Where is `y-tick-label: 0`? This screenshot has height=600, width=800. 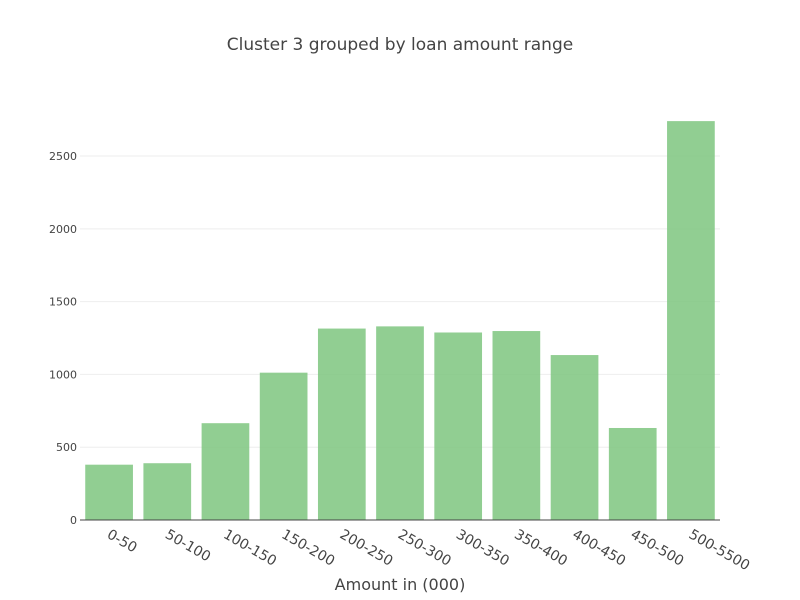 y-tick-label: 0 is located at coordinates (73, 520).